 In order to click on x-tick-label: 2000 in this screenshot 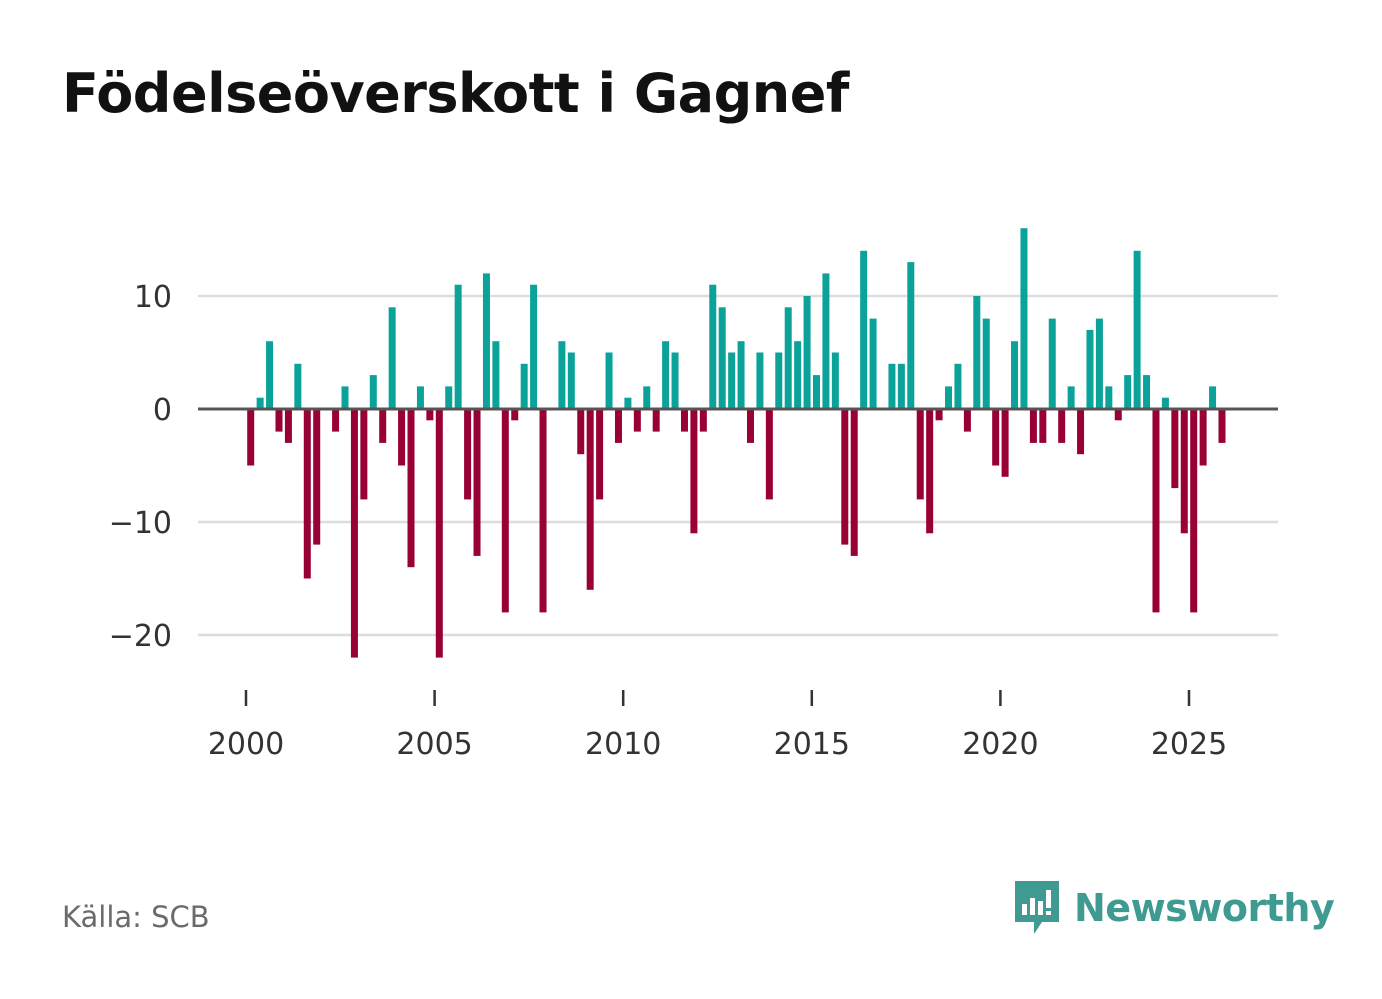, I will do `click(246, 744)`.